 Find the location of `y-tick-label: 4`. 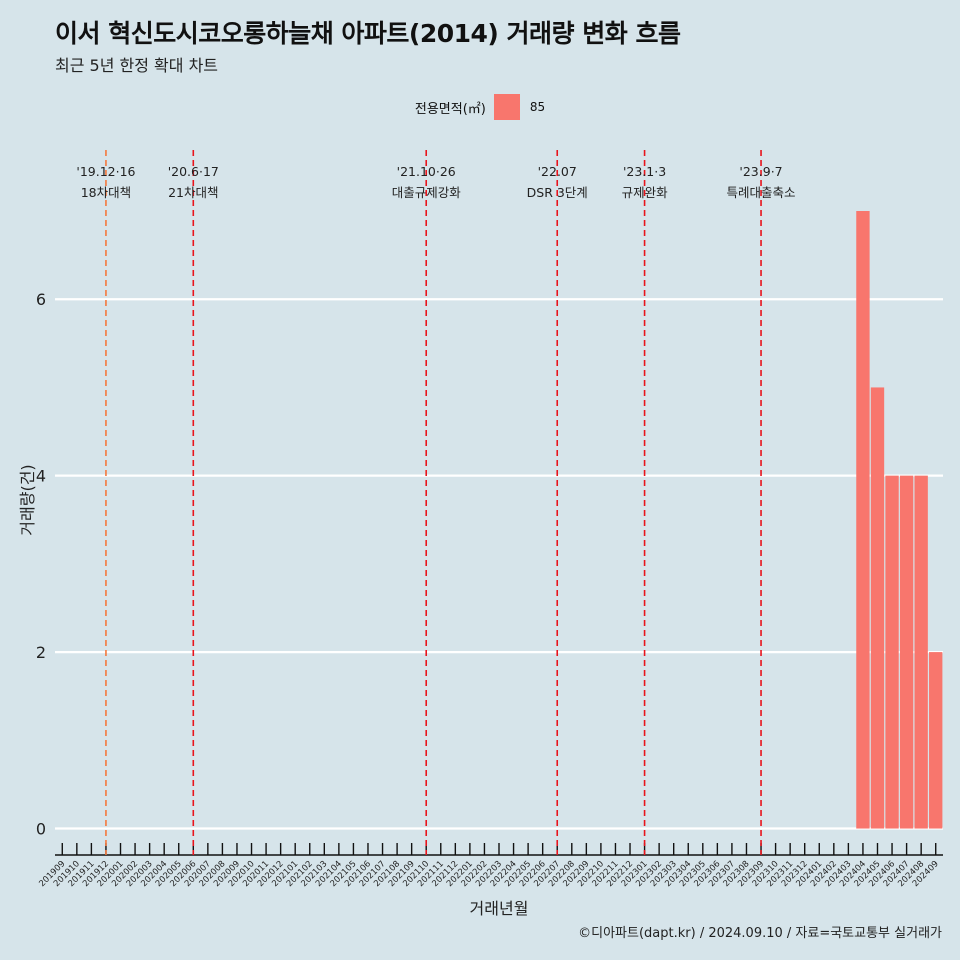

y-tick-label: 4 is located at coordinates (41, 476).